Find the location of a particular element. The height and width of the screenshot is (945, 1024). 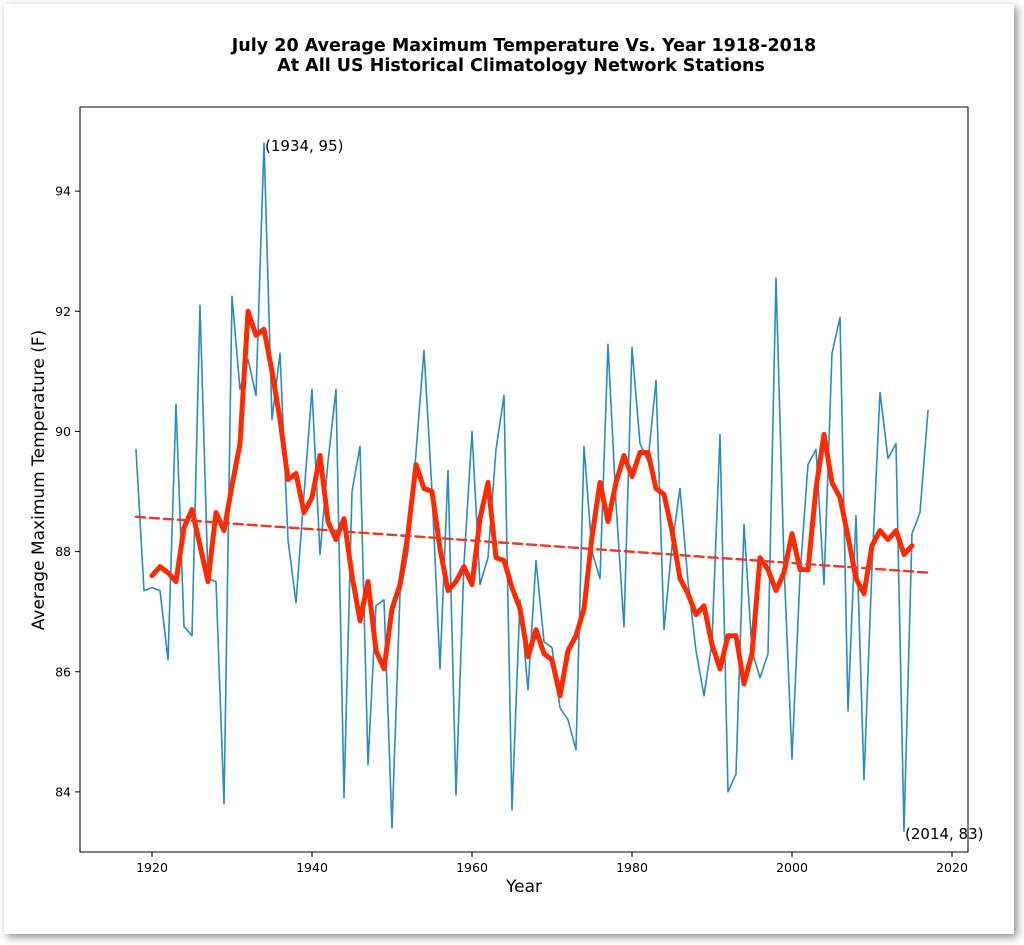

y-tick-label: 86 is located at coordinates (63, 671).